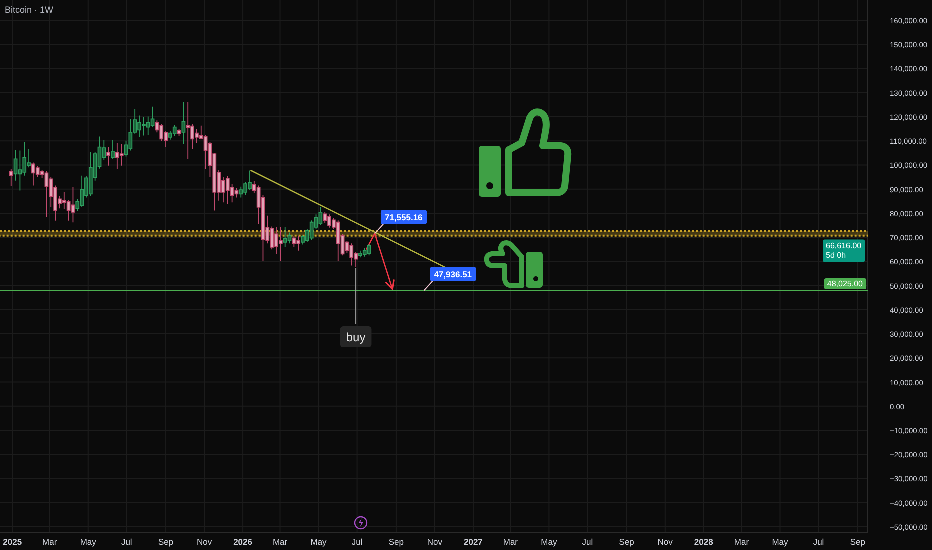  I want to click on annotation: buy, so click(356, 337).